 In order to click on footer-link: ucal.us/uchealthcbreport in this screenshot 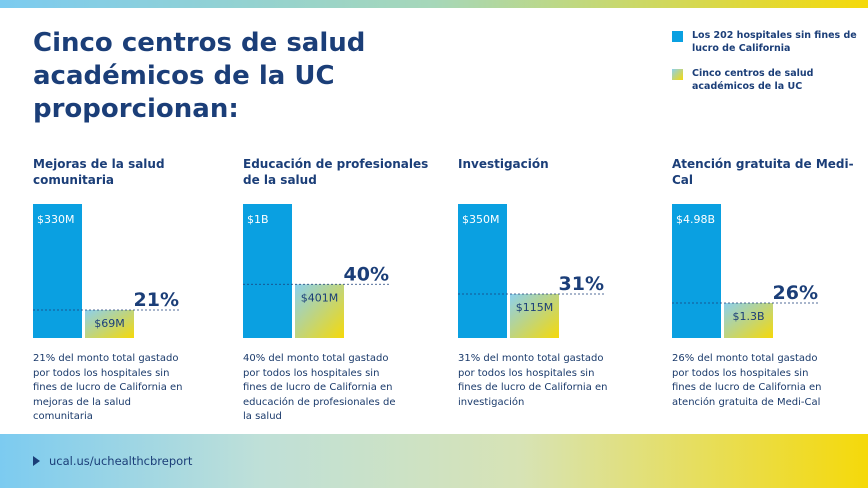, I will do `click(112, 461)`.